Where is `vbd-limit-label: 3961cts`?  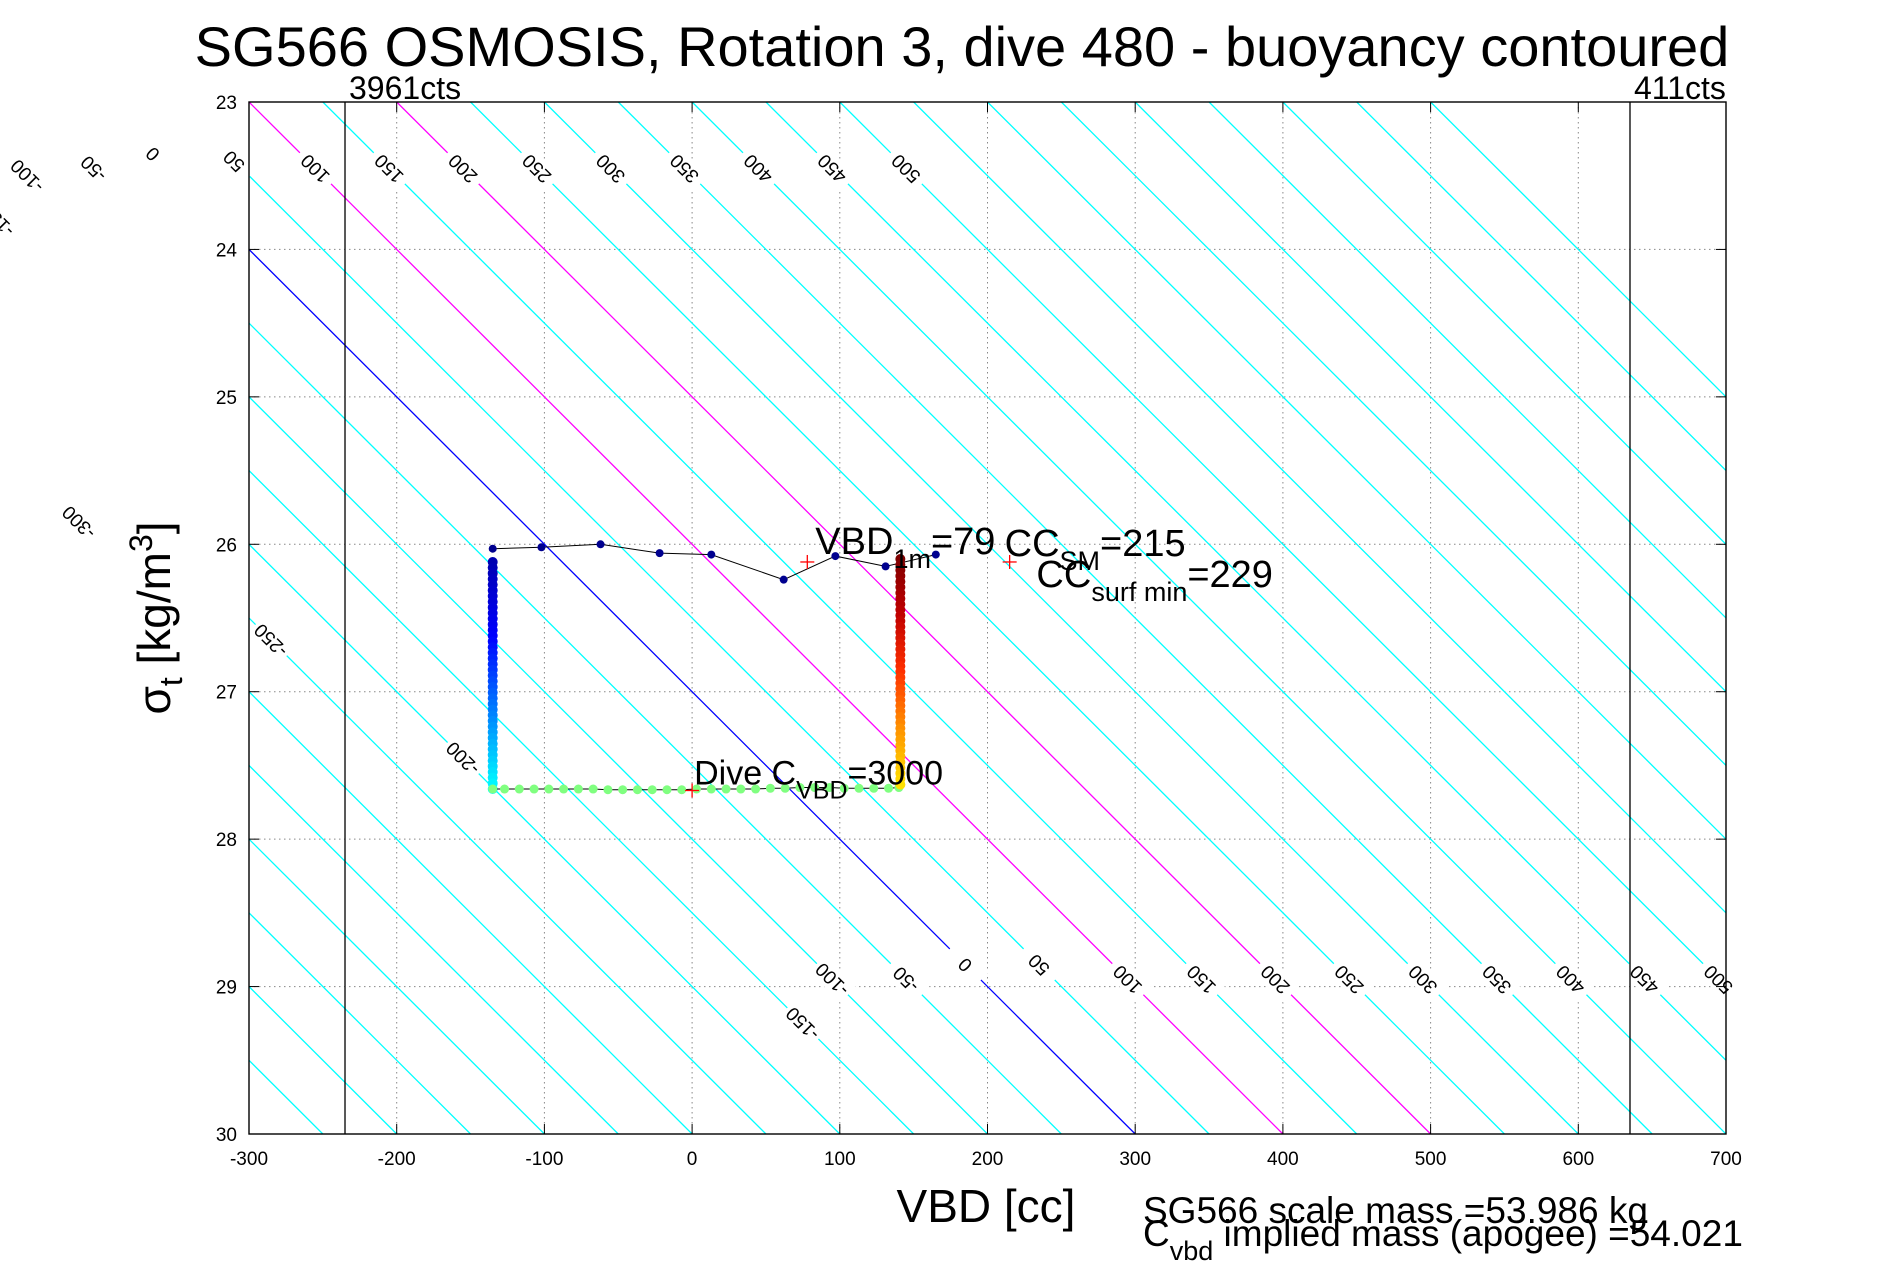 vbd-limit-label: 3961cts is located at coordinates (405, 88).